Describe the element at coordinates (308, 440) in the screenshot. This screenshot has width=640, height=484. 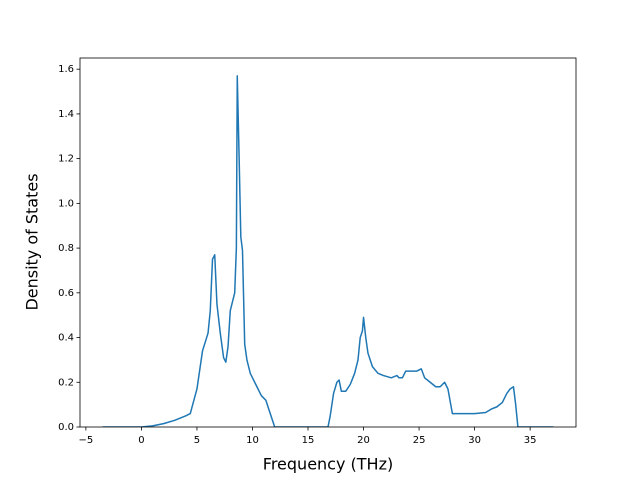
I see `x-tick-label: 15` at that location.